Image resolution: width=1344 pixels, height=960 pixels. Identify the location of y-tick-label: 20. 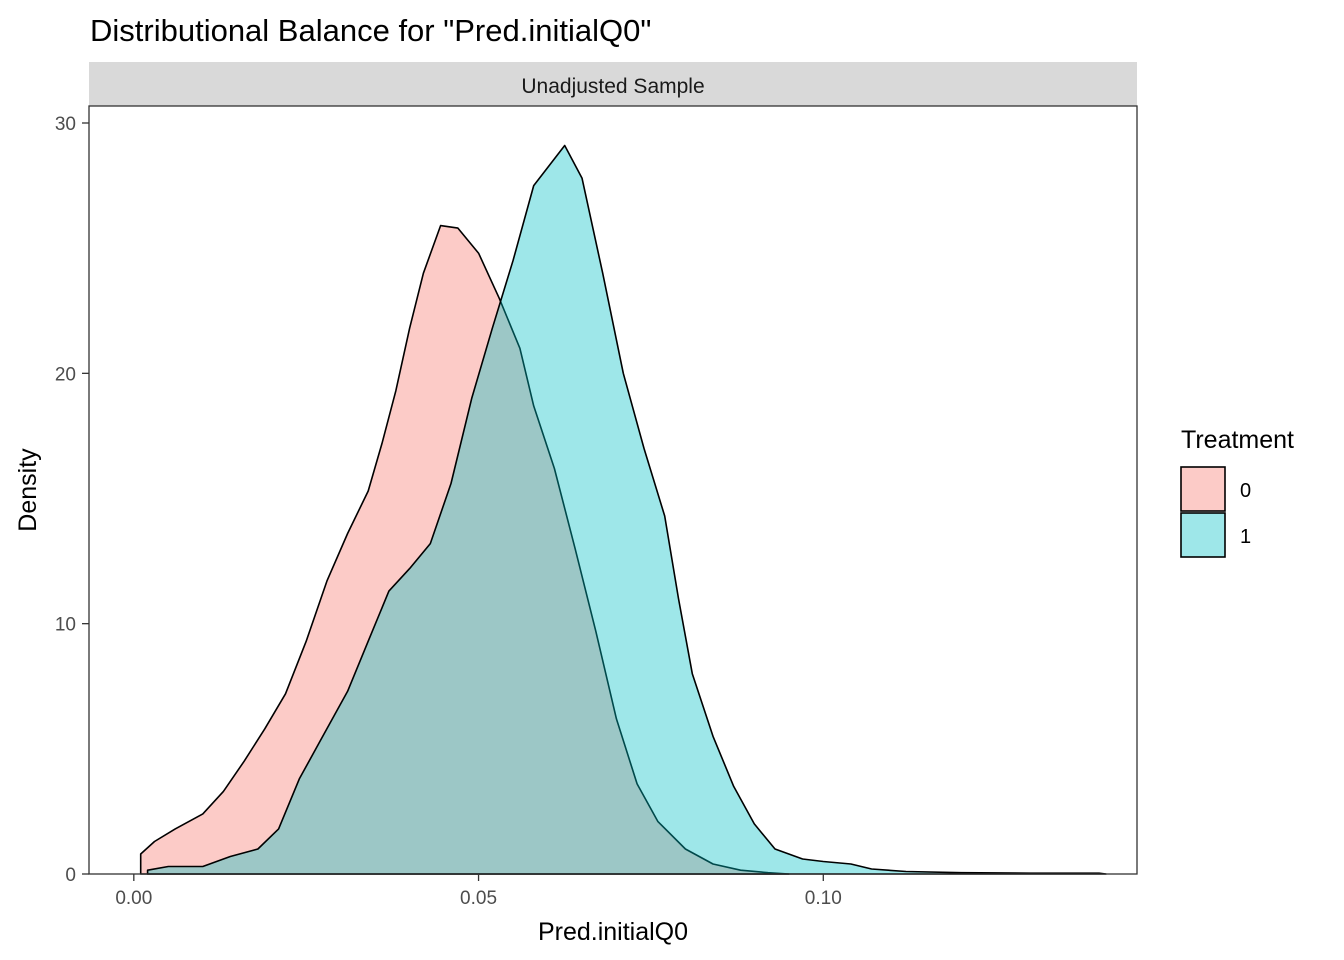
(65, 374).